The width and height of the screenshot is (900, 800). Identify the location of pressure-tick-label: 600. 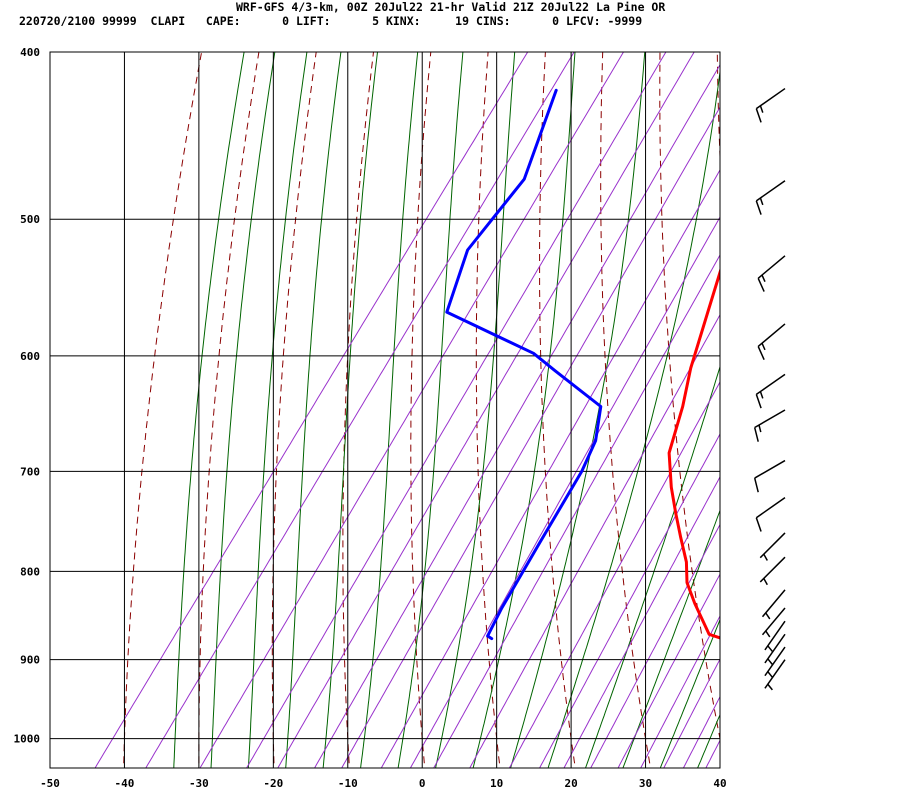
(30, 356).